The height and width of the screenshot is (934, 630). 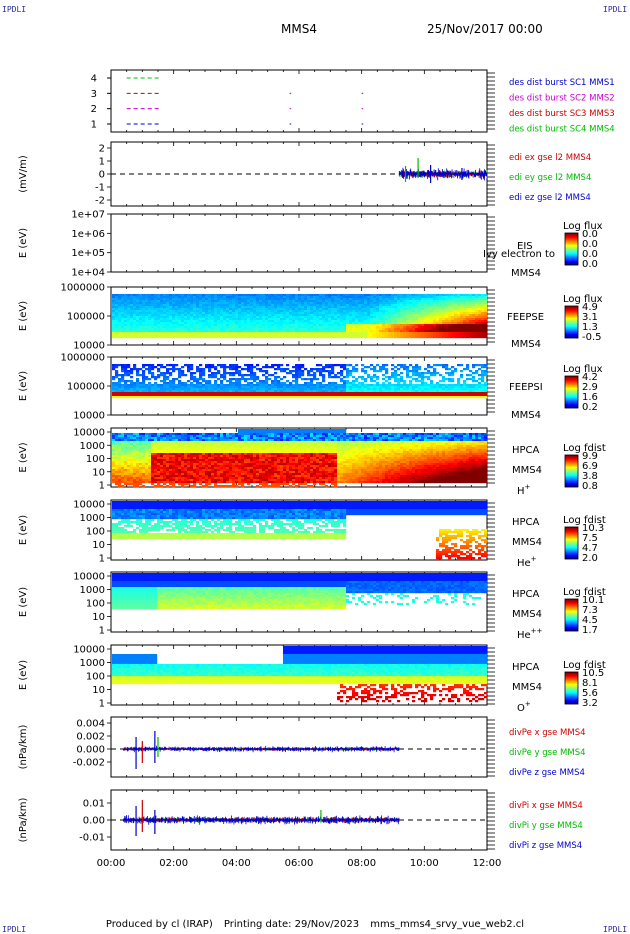 What do you see at coordinates (92, 838) in the screenshot?
I see `y-tick-label: -0.01` at bounding box center [92, 838].